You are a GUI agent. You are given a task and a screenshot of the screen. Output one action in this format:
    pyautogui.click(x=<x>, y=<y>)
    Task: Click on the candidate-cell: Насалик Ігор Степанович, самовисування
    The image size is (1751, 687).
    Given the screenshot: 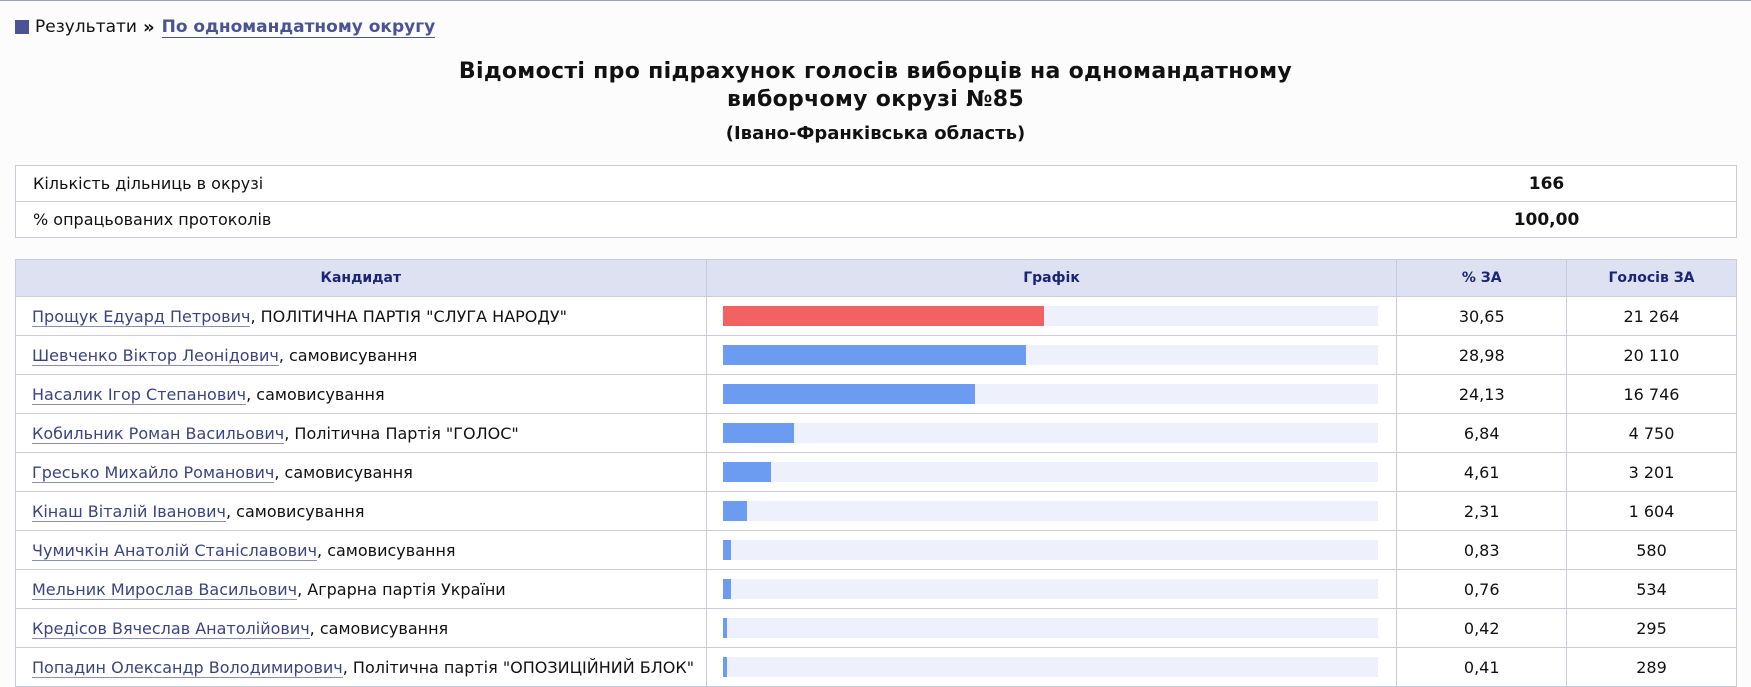 What is the action you would take?
    pyautogui.click(x=361, y=394)
    